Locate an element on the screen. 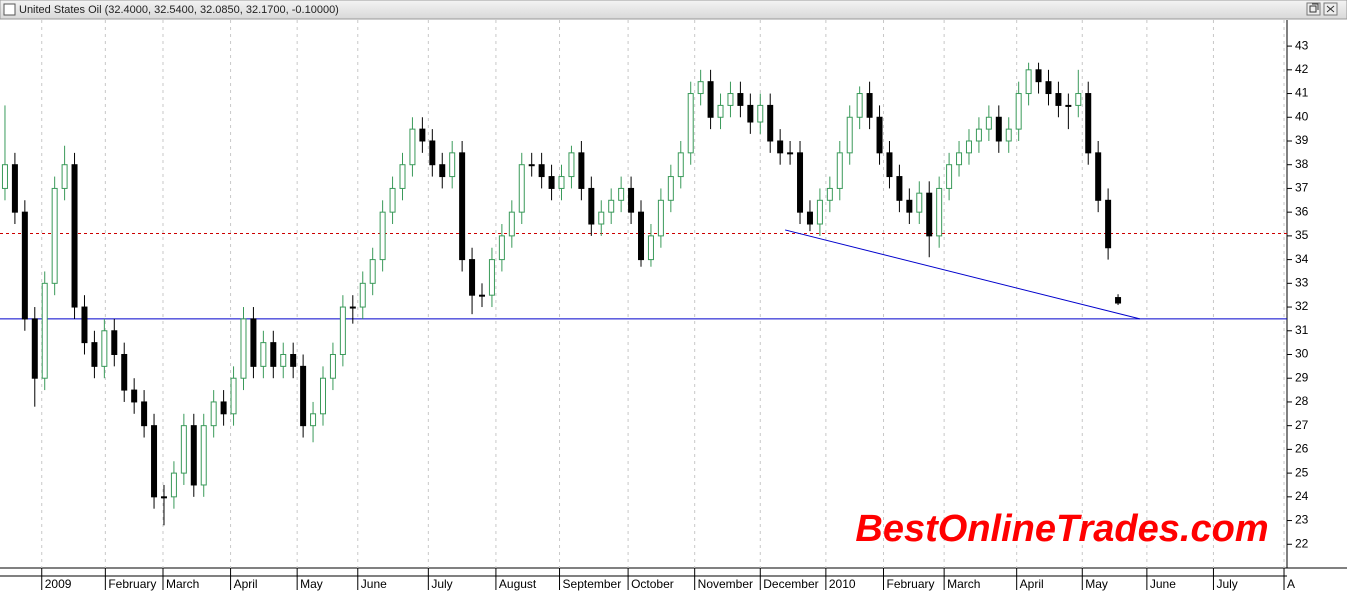 The image size is (1347, 596). y-tick-label: 36 is located at coordinates (1302, 211).